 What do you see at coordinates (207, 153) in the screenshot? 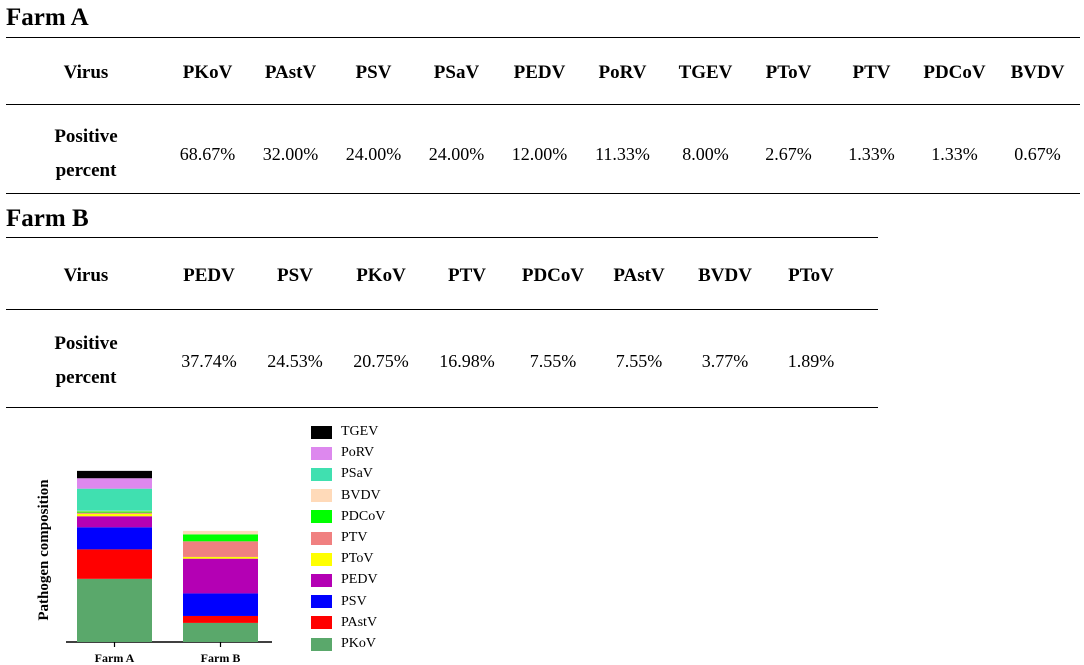
I see `farm-a-percent-0: 68.67%` at bounding box center [207, 153].